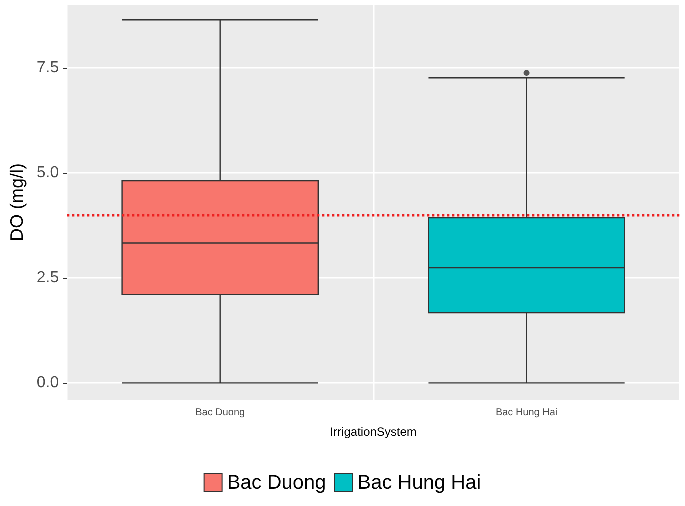  What do you see at coordinates (373, 432) in the screenshot?
I see `x-axis-title: IrrigationSystem` at bounding box center [373, 432].